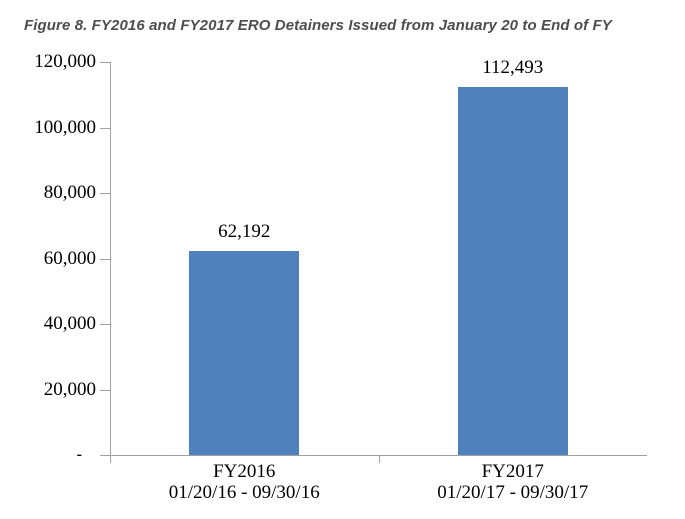 The width and height of the screenshot is (685, 519). I want to click on x-axis-line, so click(378, 455).